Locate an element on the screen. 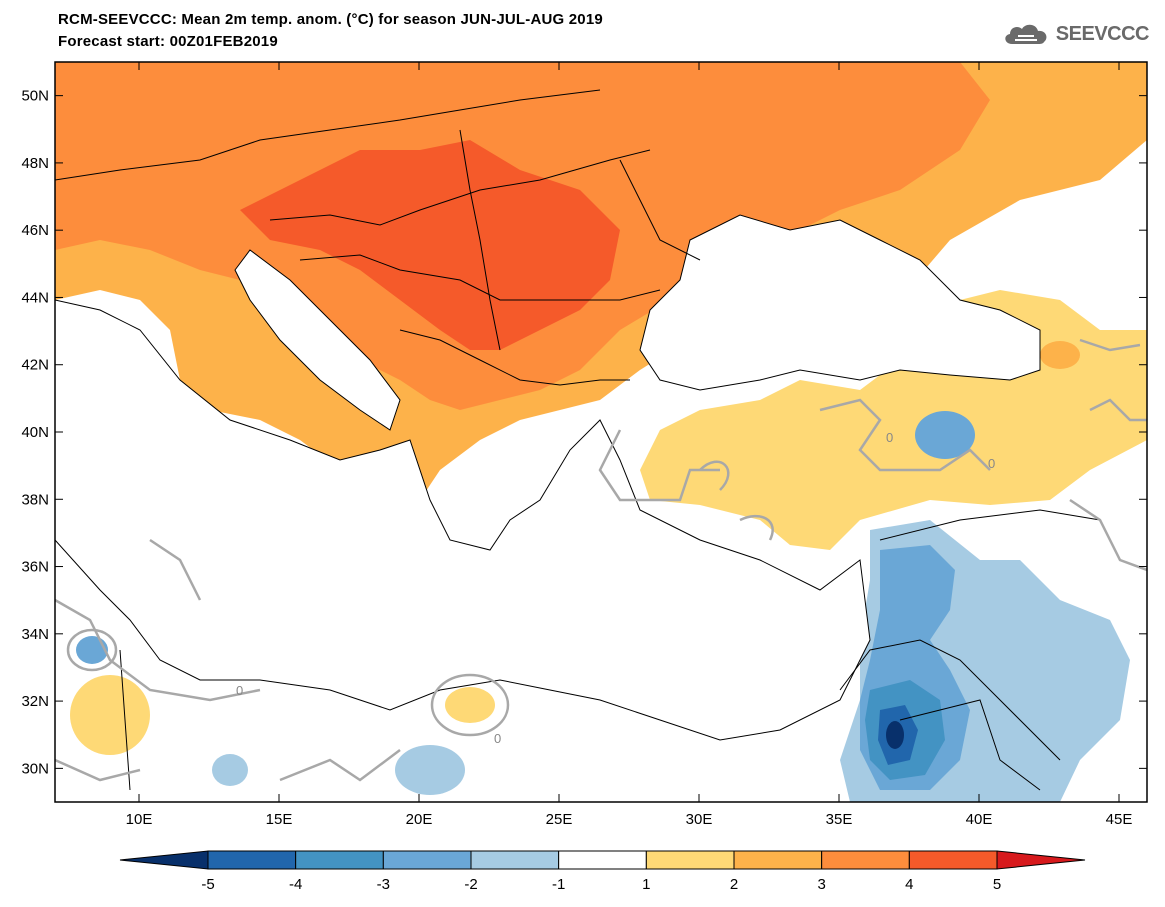  forecast-start-subtitle: Forecast start: 00Z01FEB2019 is located at coordinates (168, 41).